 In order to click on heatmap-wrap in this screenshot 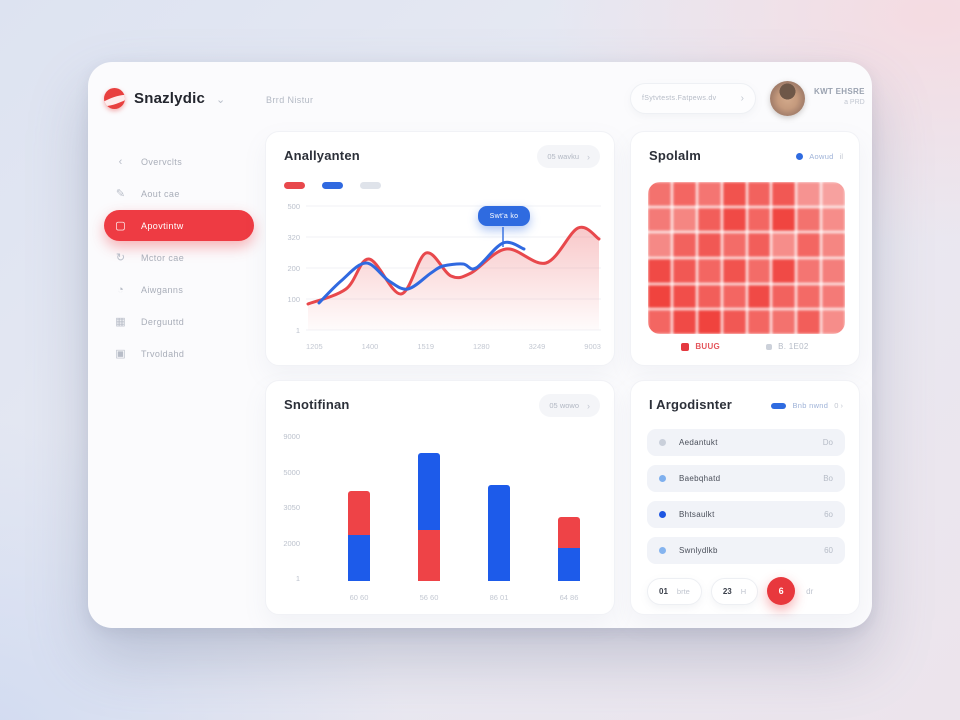, I will do `click(746, 258)`.